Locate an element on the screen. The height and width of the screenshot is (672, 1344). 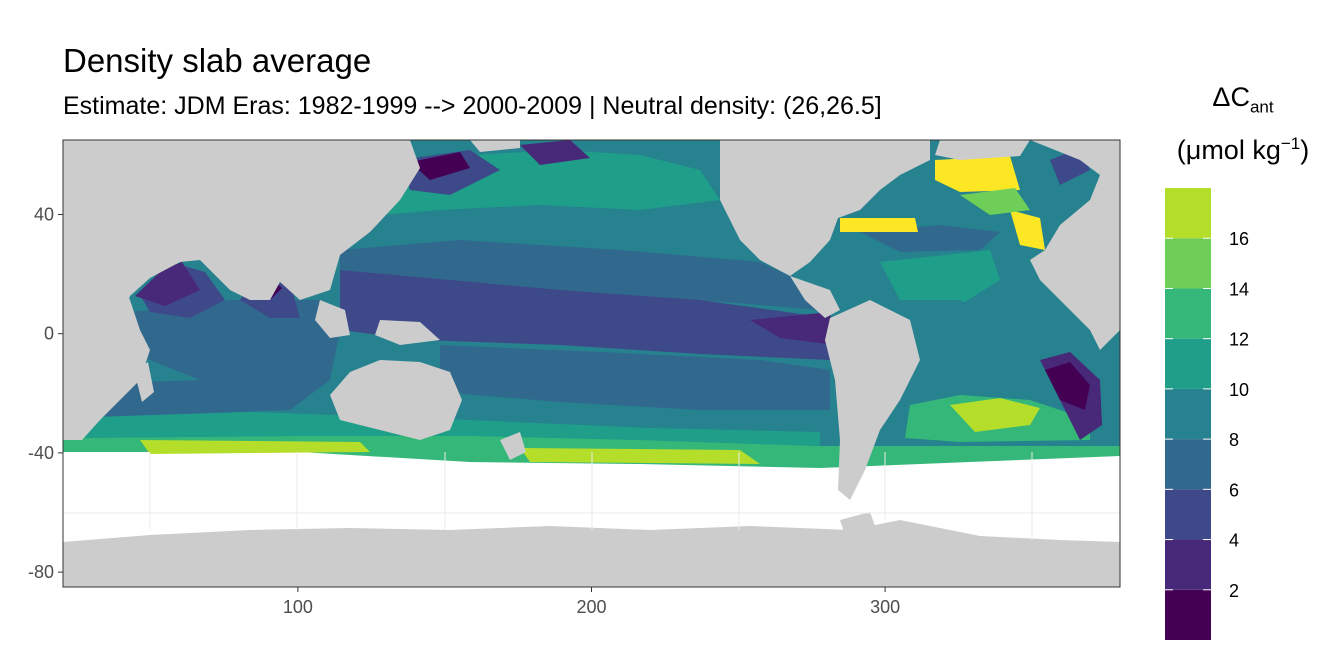
x-tick-label: 200 is located at coordinates (591, 607).